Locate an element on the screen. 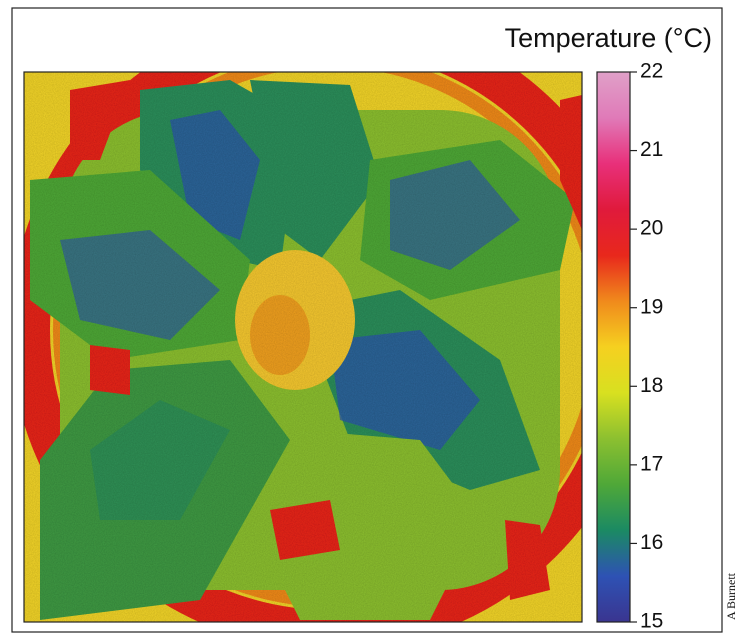  colorbar-title: Temperature (°C) is located at coordinates (608, 38).